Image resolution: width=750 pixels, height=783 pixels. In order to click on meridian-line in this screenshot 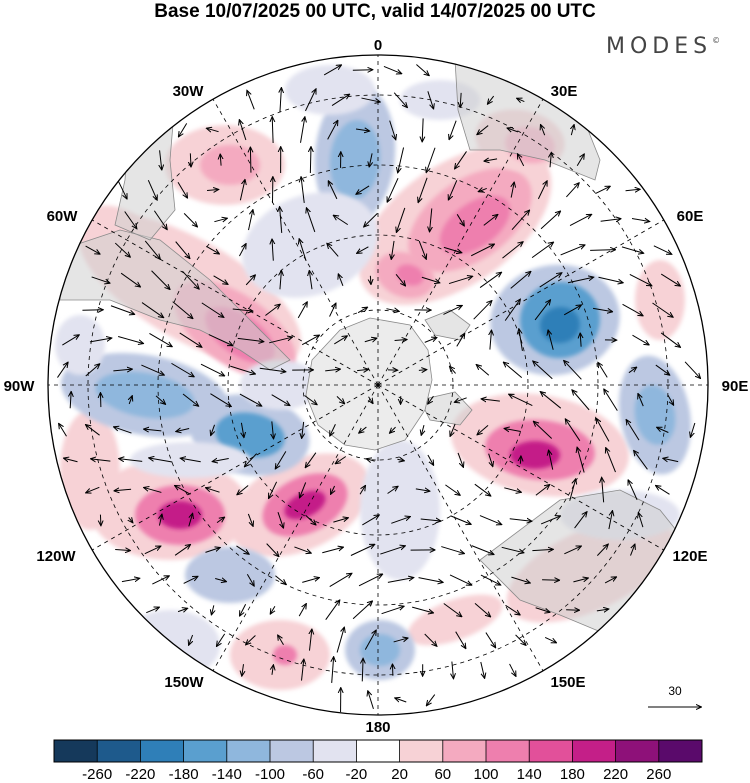, I will do `click(295, 527)`.